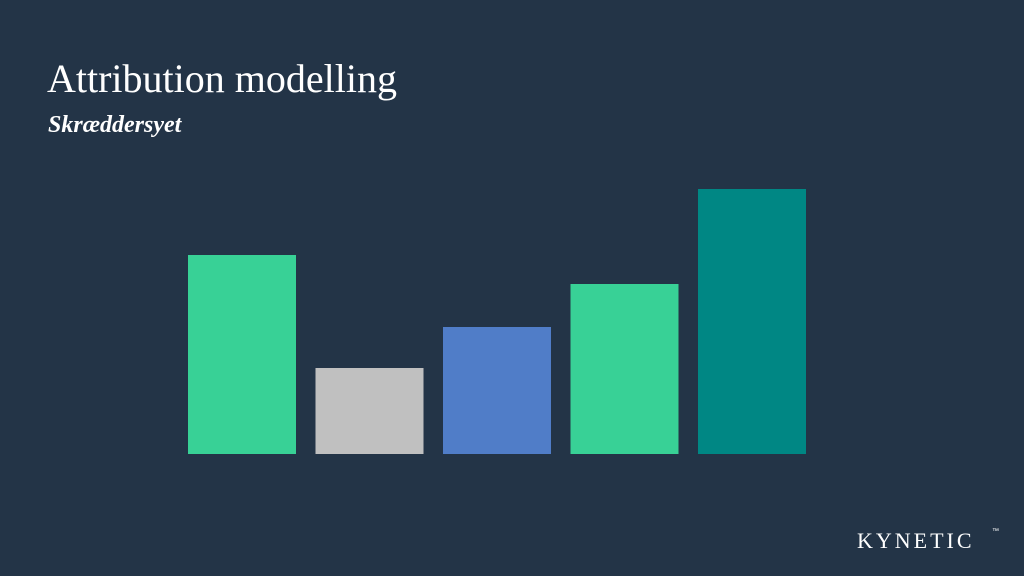 This screenshot has height=576, width=1024. What do you see at coordinates (916, 540) in the screenshot?
I see `brand-logo: KYNETIC` at bounding box center [916, 540].